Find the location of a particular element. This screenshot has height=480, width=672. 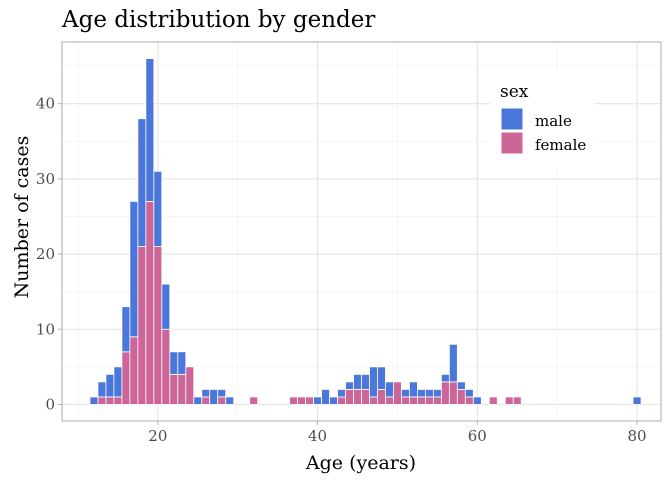

legend: sex male female is located at coordinates (542, 120).